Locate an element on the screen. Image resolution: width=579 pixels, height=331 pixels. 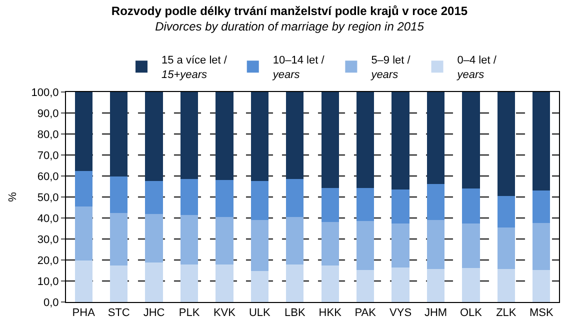
legend-label: 10–14 let / years is located at coordinates (299, 68).